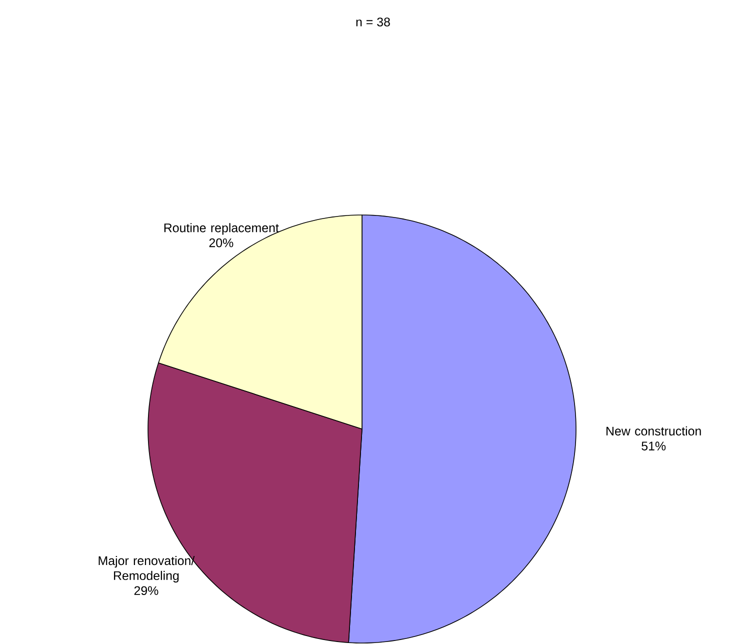 The image size is (755, 644). I want to click on slice-label: Major renovation/ Remodeling, so click(146, 569).